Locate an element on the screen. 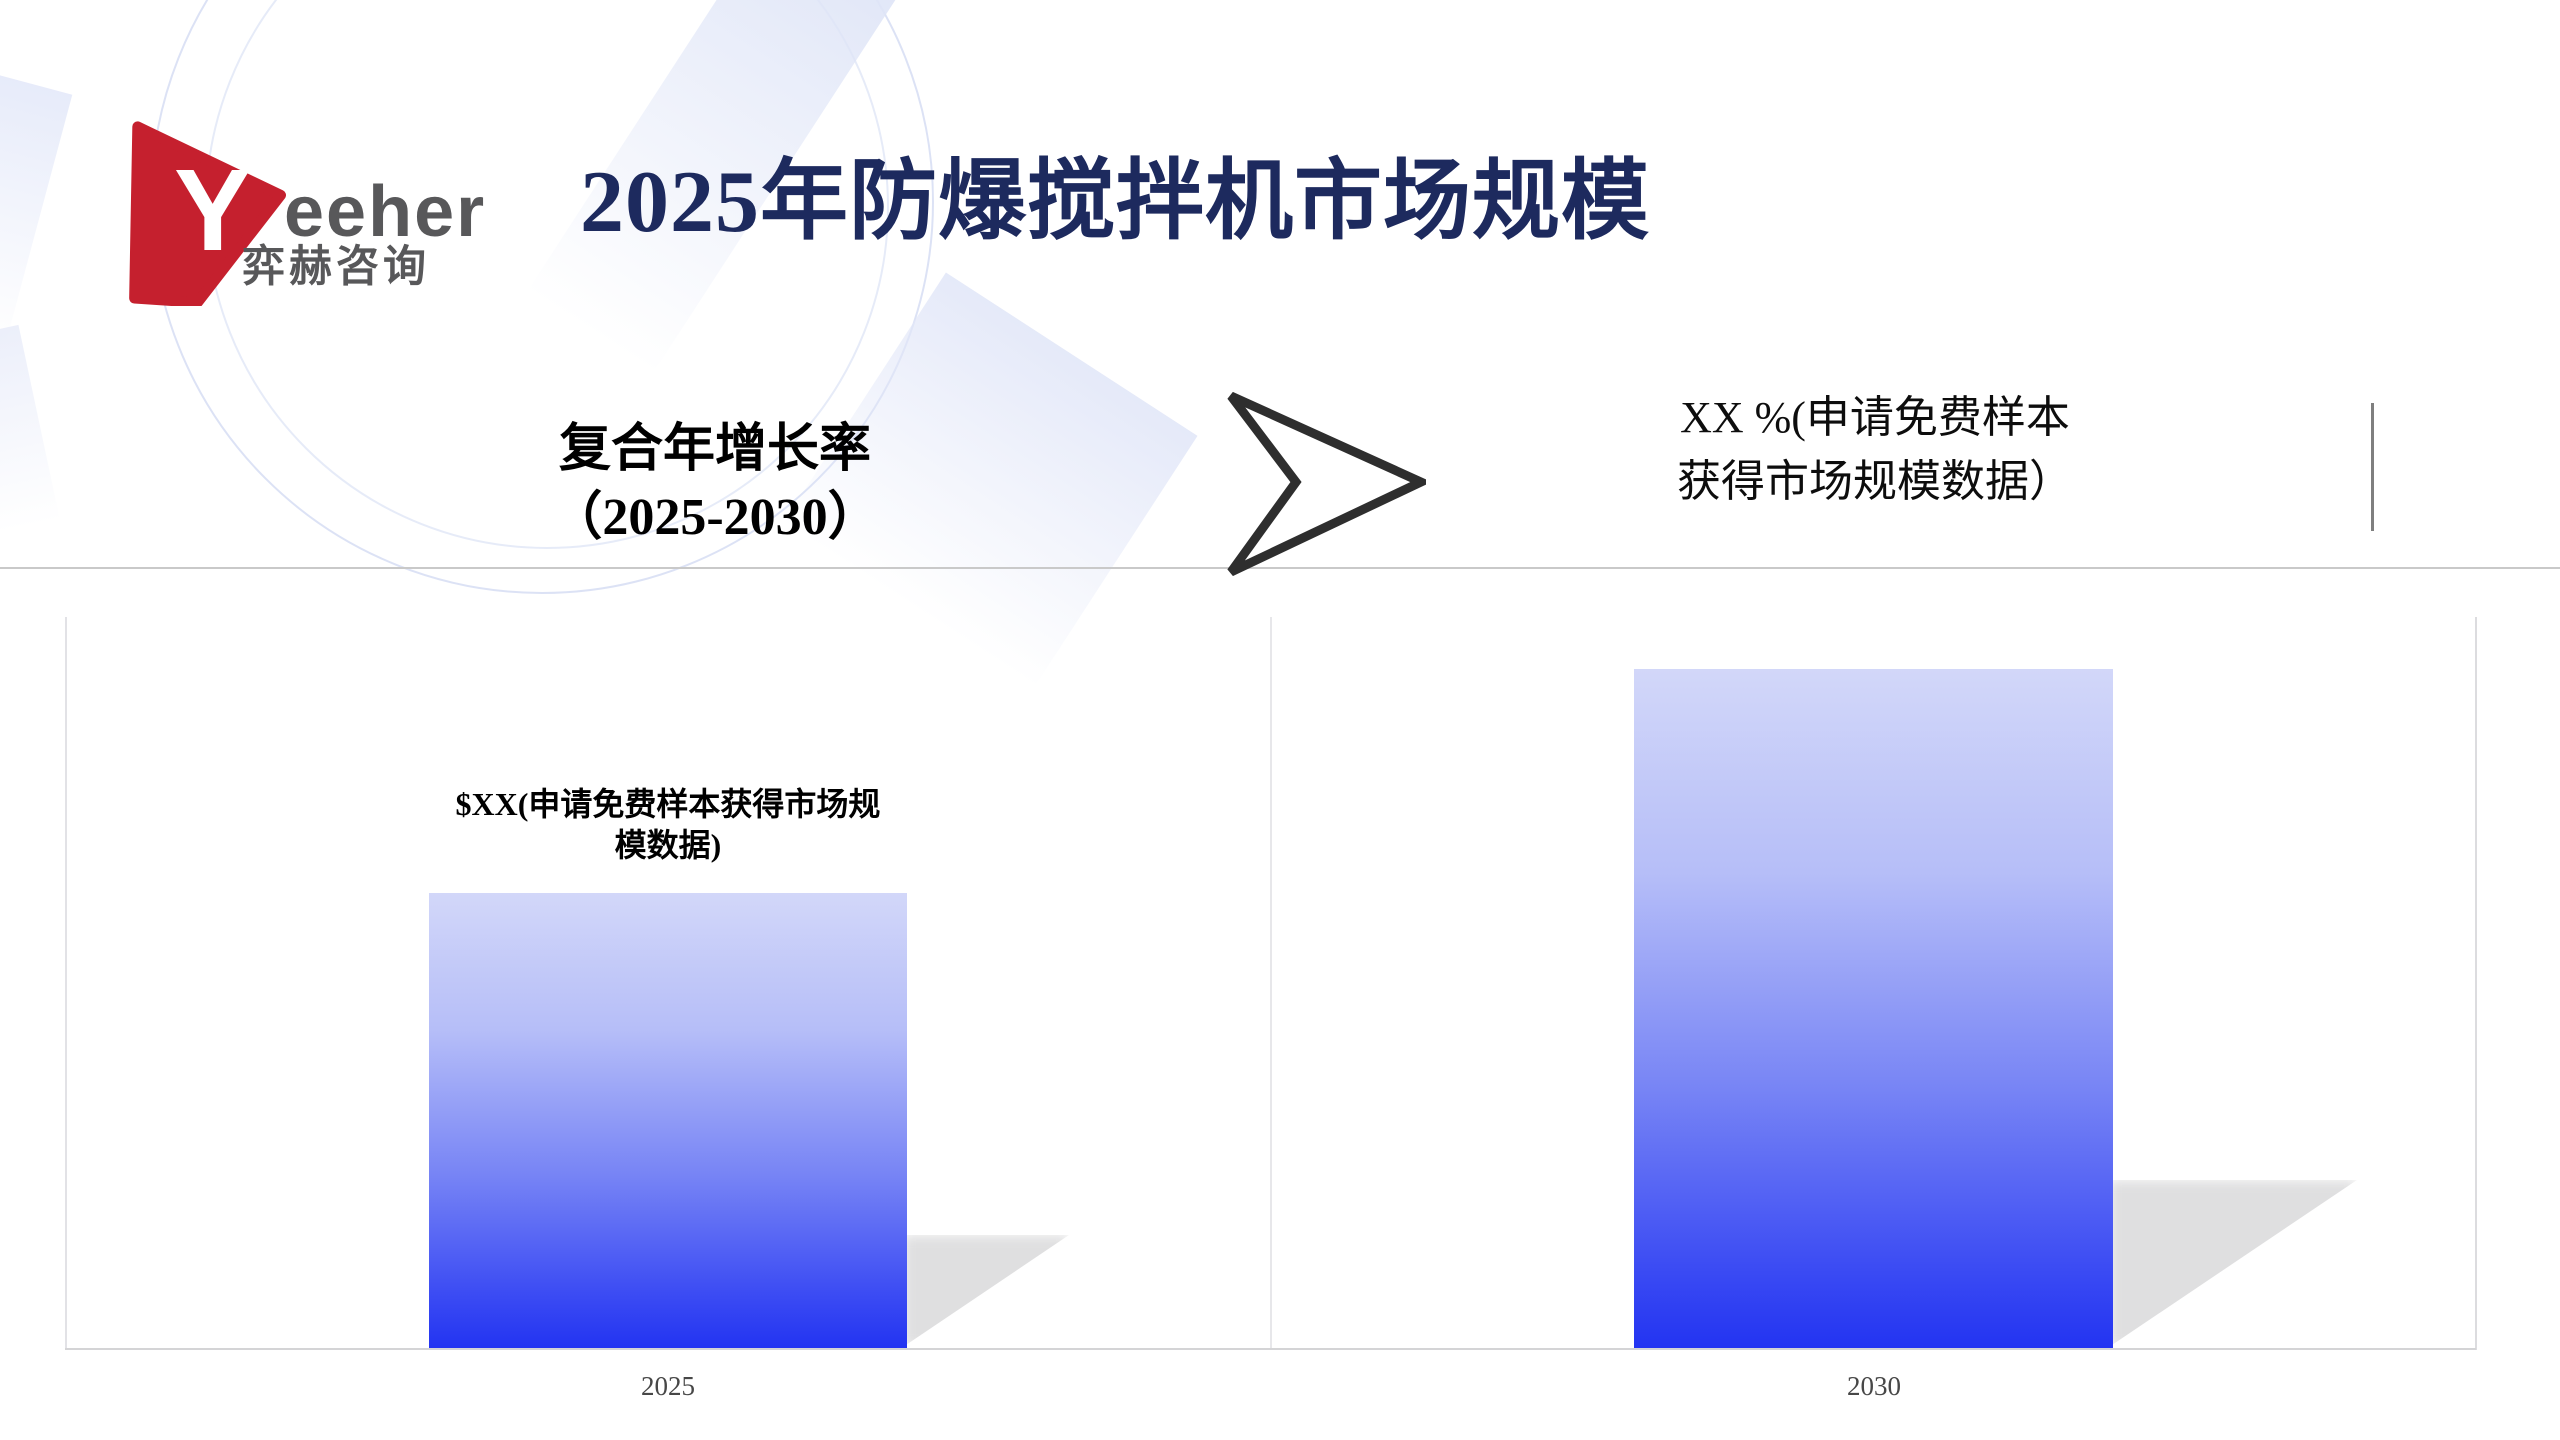 Image resolution: width=2560 pixels, height=1440 pixels. bar-2030 is located at coordinates (1873, 1008).